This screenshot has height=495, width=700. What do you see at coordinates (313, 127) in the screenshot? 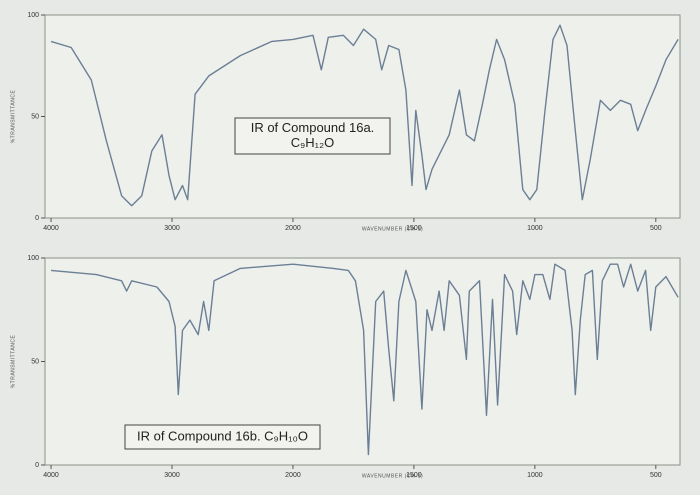
I see `annotation: IR of Compound 16a.` at bounding box center [313, 127].